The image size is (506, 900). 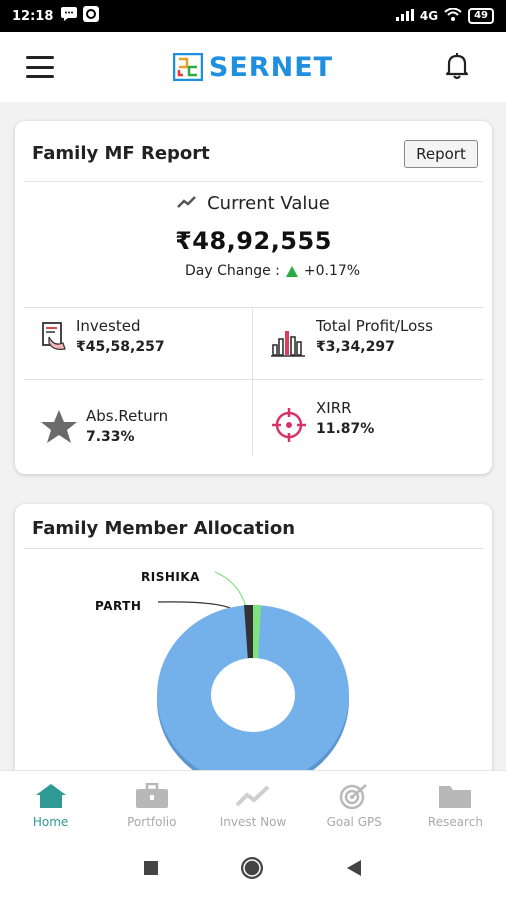 I want to click on stat-label: XIRR, so click(x=334, y=408).